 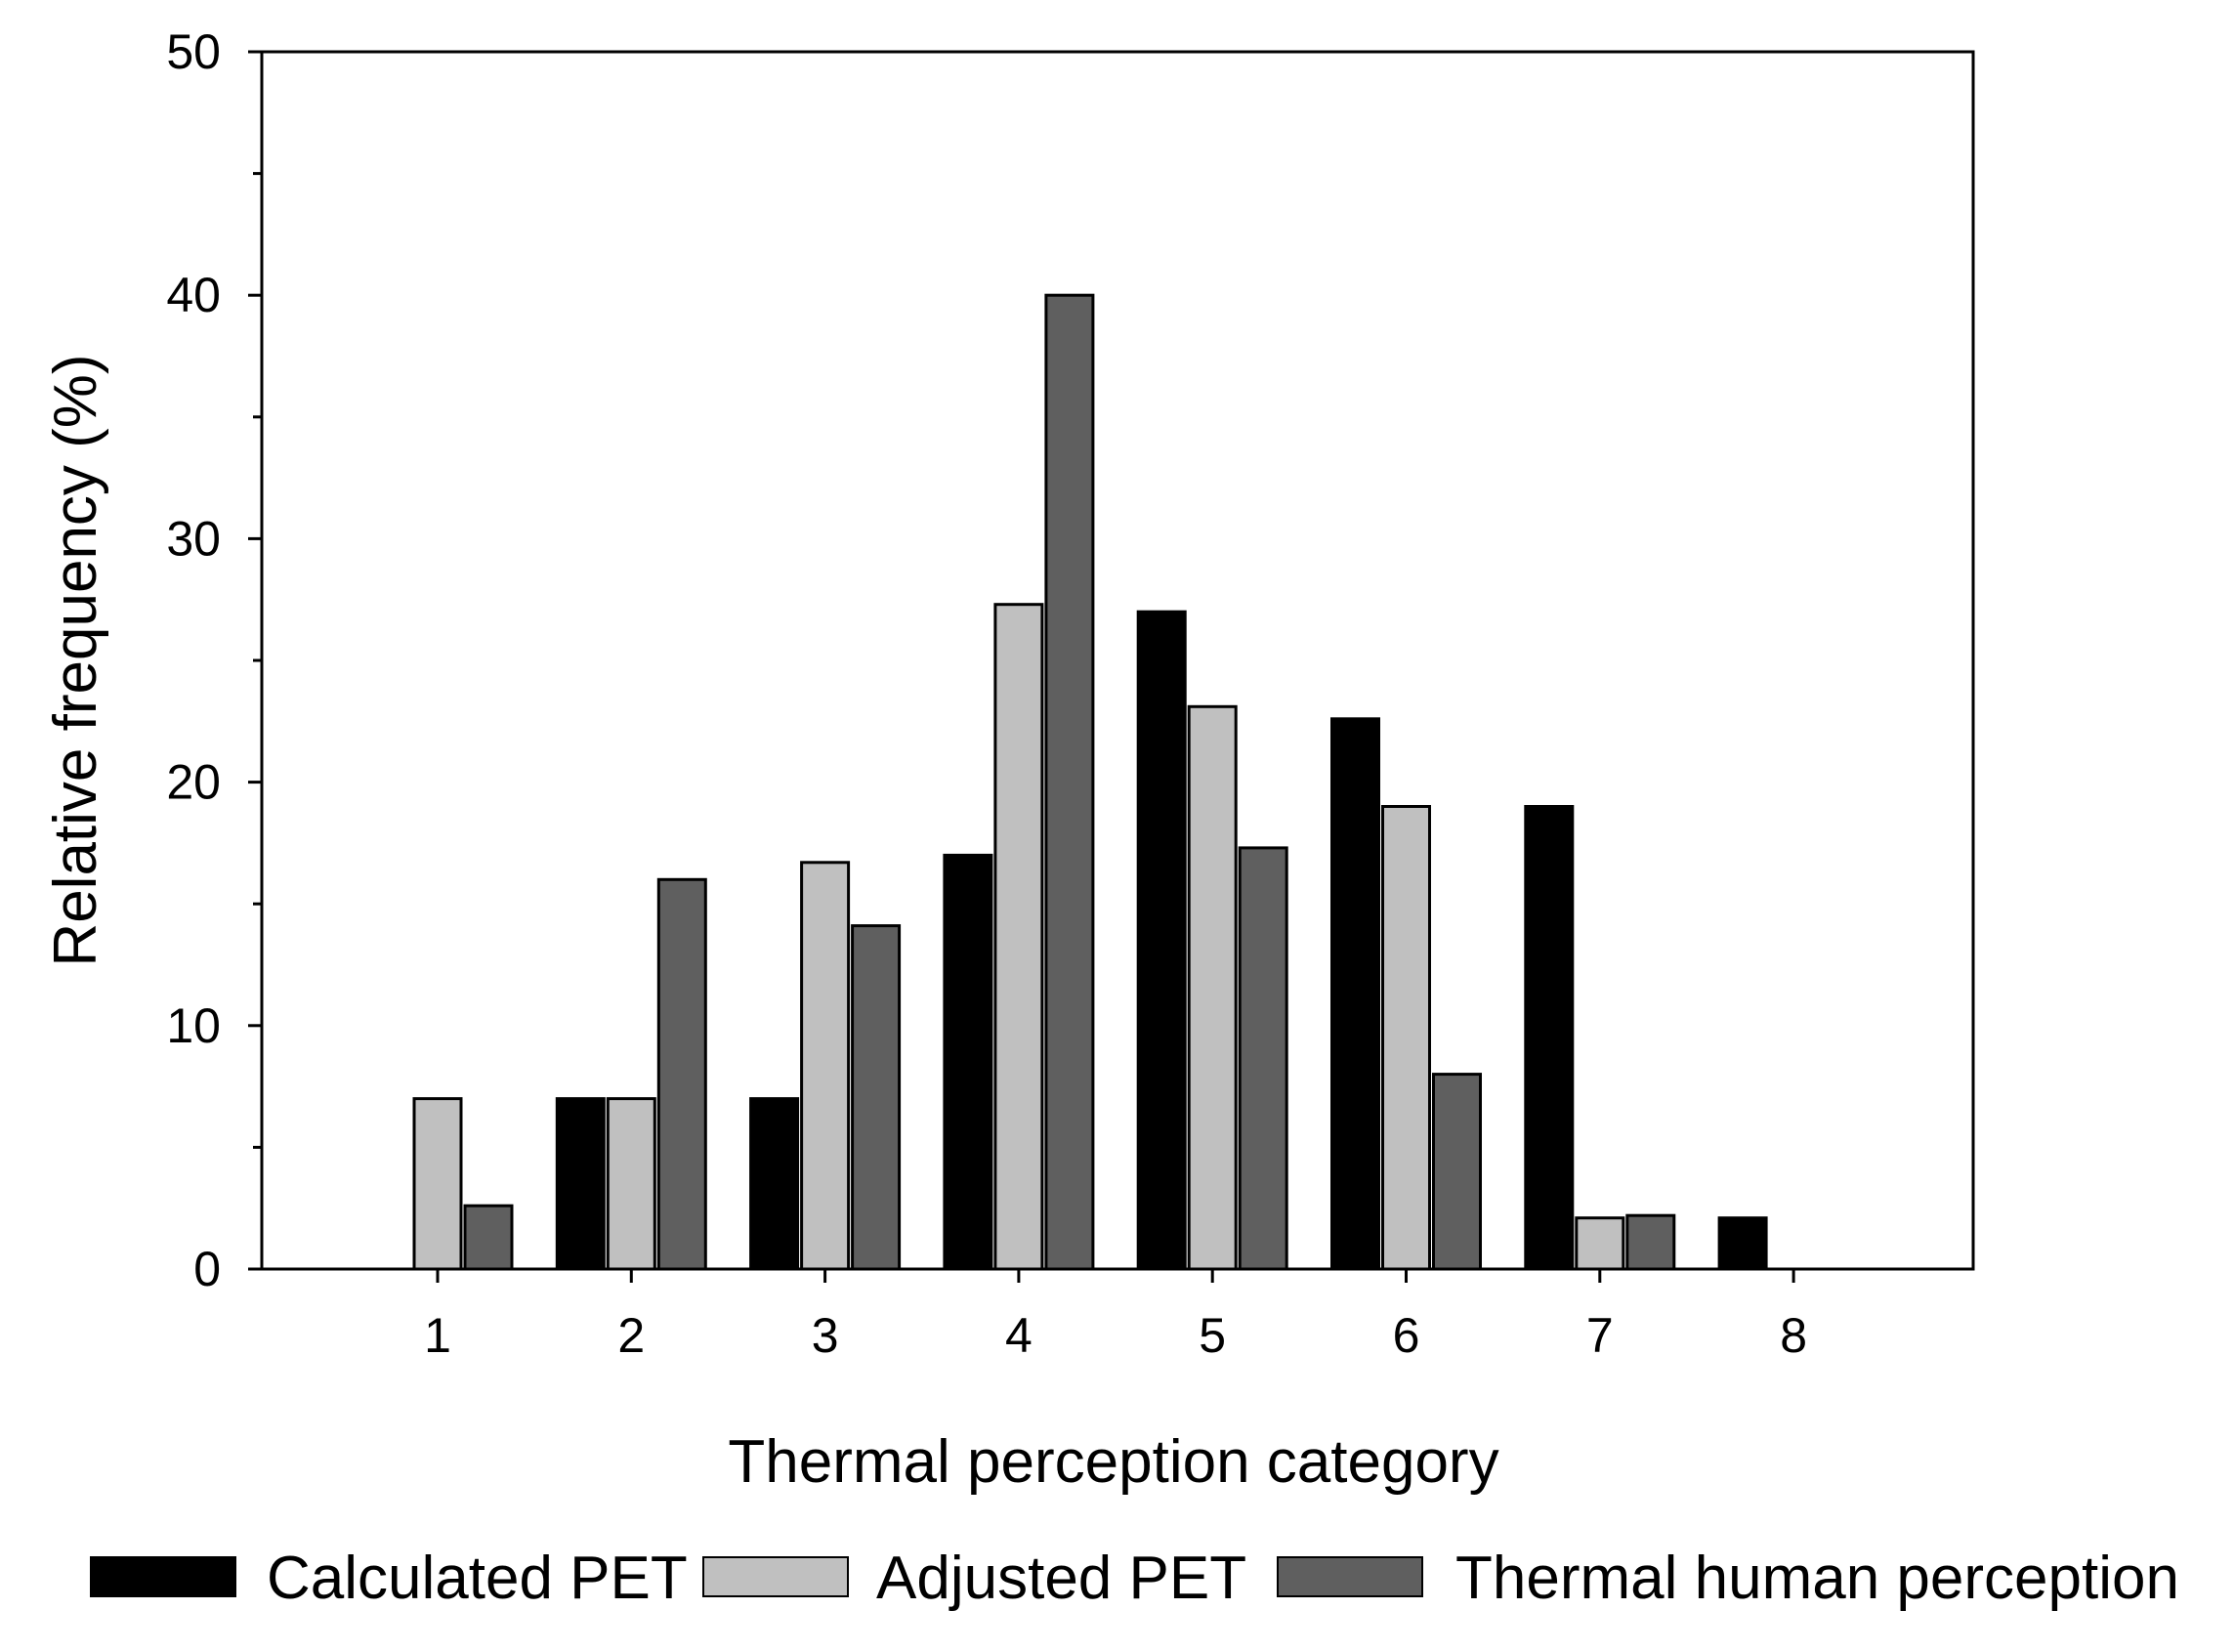 I want to click on x-tick-label-6: 6, so click(x=1407, y=1335).